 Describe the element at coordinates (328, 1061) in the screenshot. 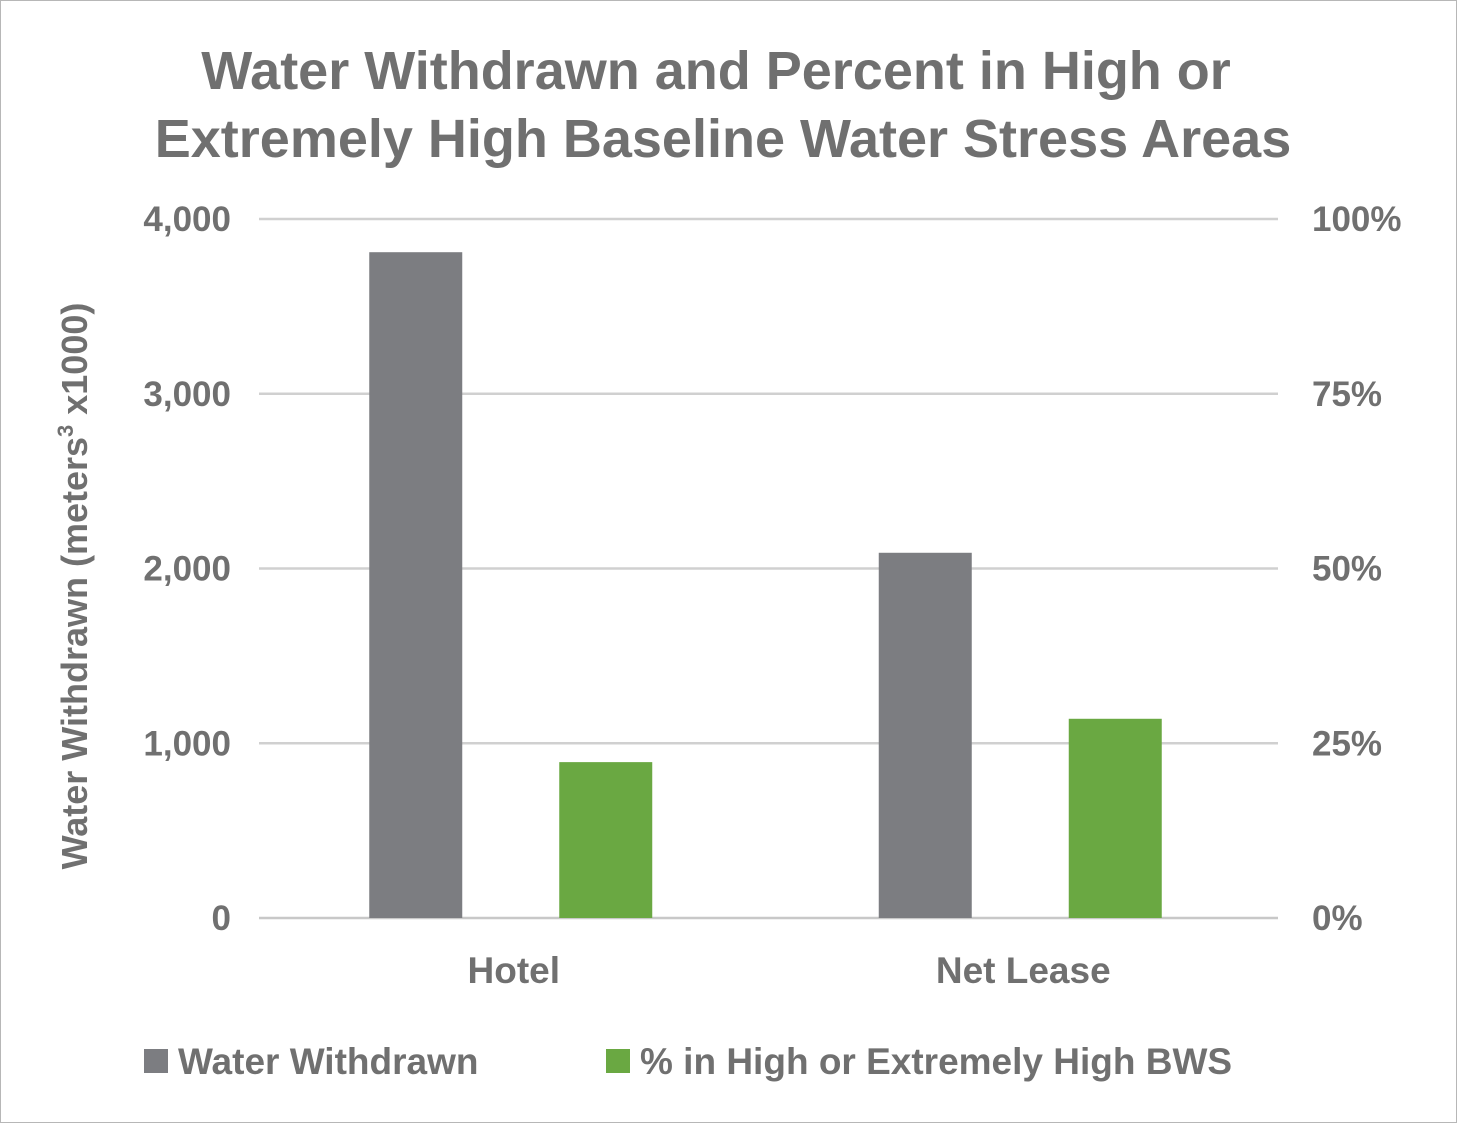

I see `legend-label-0: Water Withdrawn` at that location.